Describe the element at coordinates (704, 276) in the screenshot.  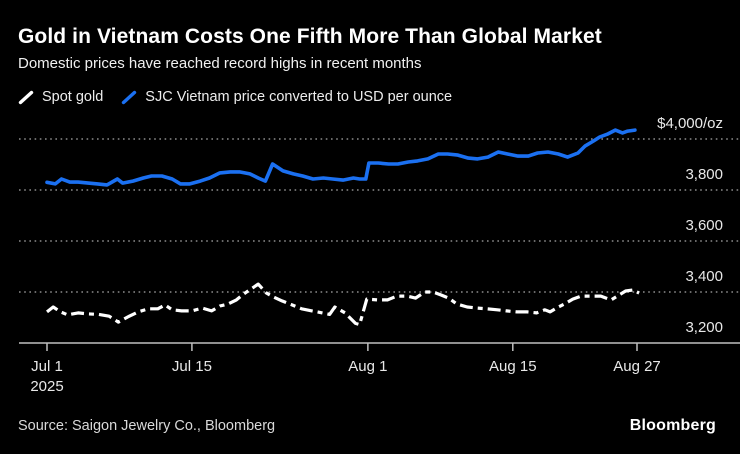
I see `y-axis-label-3400: 3,400` at that location.